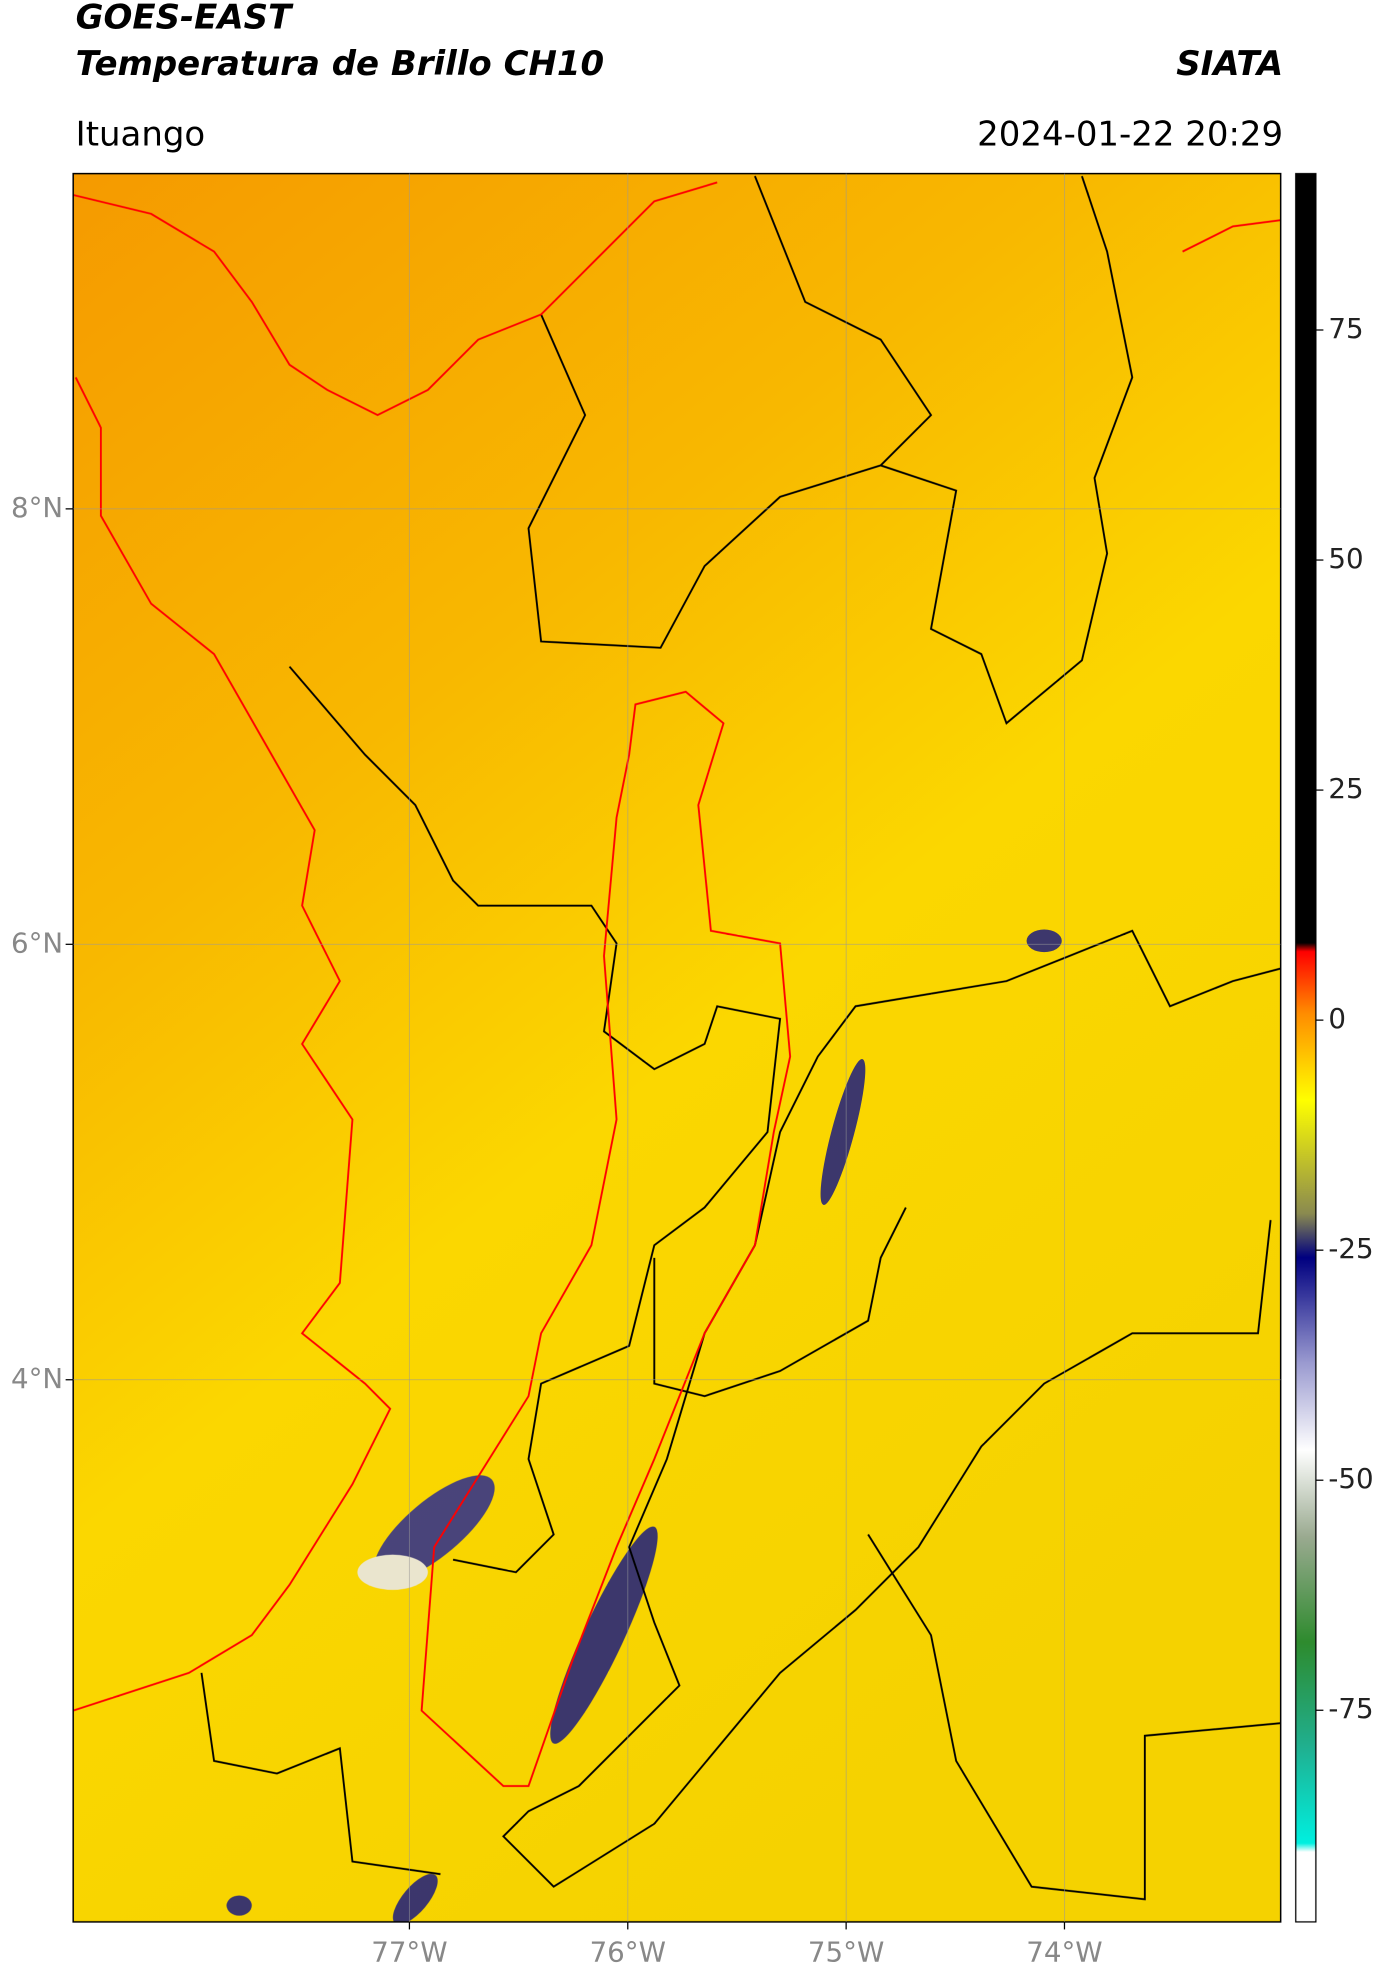 The image size is (1384, 1981). Describe the element at coordinates (1345, 558) in the screenshot. I see `colorbar-tick-label: 50` at that location.